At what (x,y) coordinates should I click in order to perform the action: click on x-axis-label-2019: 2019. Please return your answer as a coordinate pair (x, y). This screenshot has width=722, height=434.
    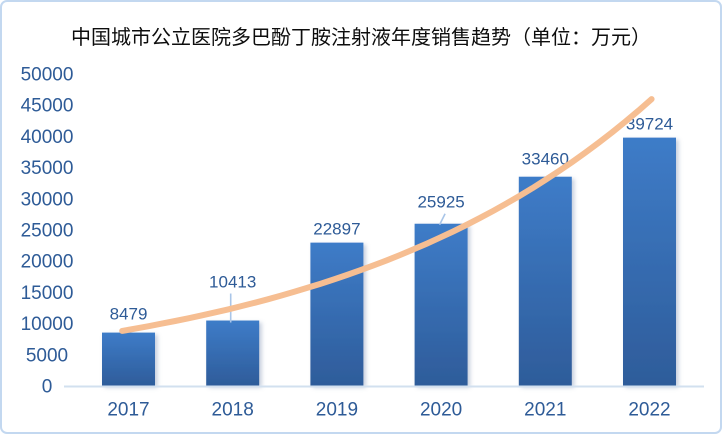
    Looking at the image, I should click on (337, 410).